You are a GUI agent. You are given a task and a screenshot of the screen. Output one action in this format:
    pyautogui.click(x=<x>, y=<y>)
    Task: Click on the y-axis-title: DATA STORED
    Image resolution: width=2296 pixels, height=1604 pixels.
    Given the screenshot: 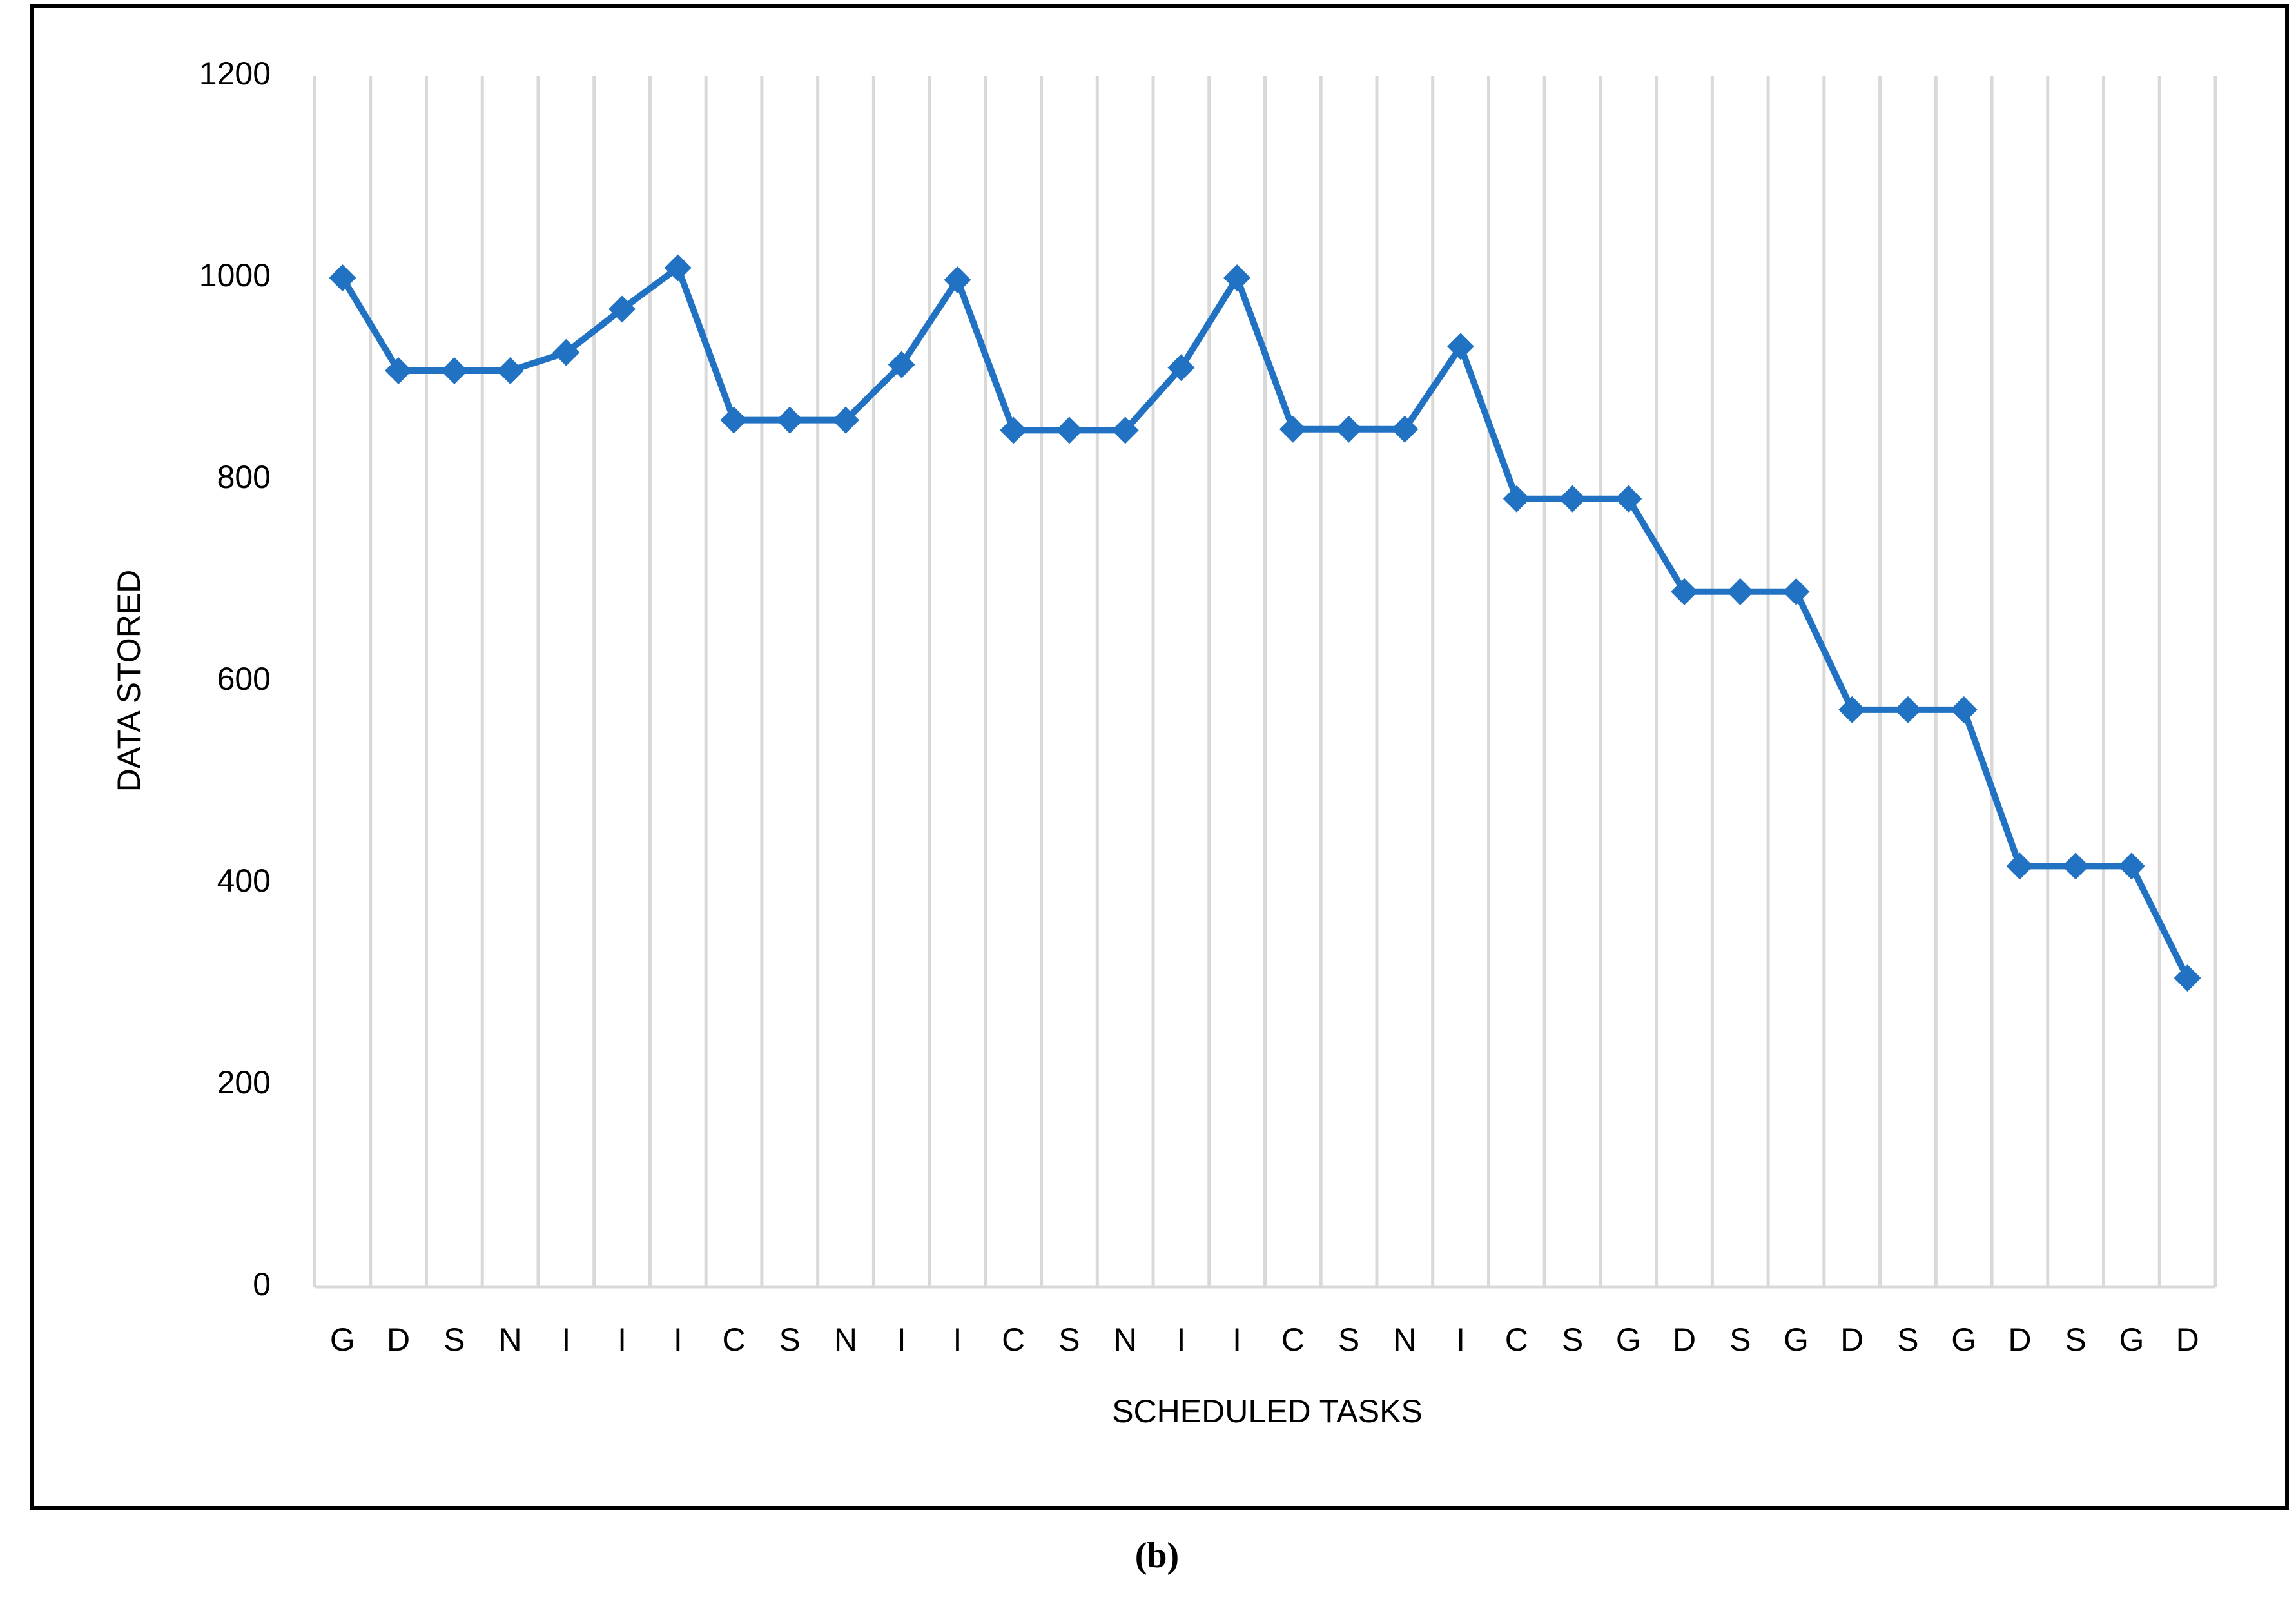 What is the action you would take?
    pyautogui.click(x=129, y=681)
    